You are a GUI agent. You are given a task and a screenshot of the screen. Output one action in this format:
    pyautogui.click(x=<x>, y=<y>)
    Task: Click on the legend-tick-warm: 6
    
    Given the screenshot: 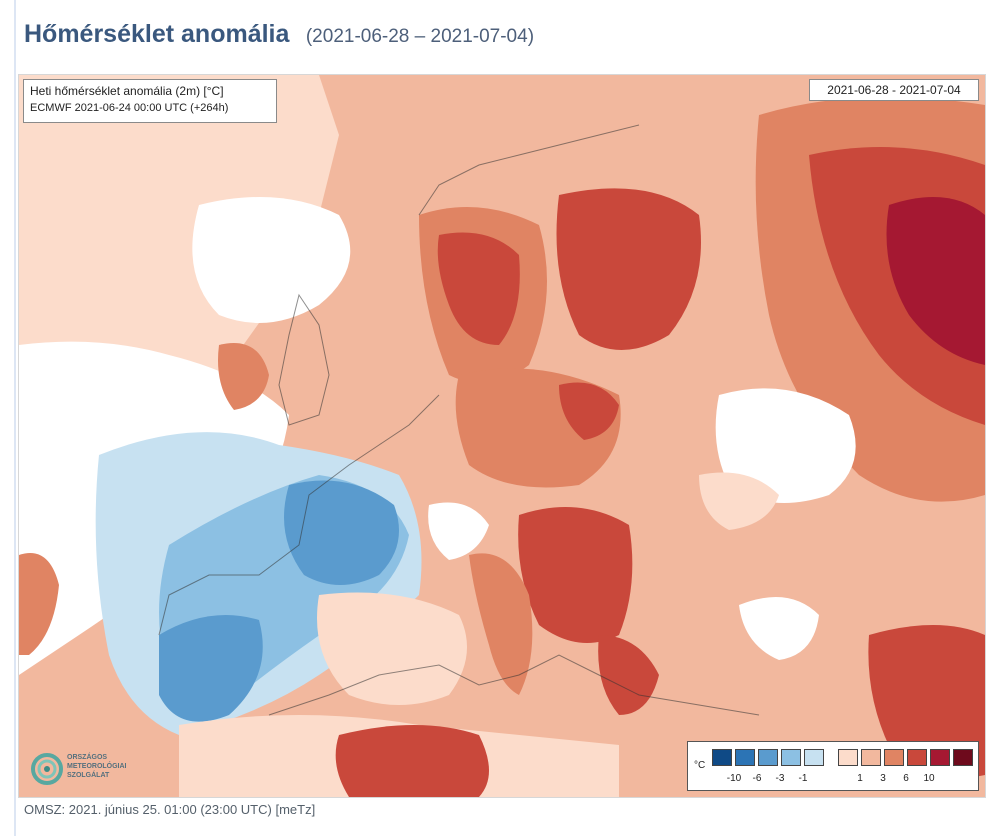 What is the action you would take?
    pyautogui.click(x=906, y=778)
    